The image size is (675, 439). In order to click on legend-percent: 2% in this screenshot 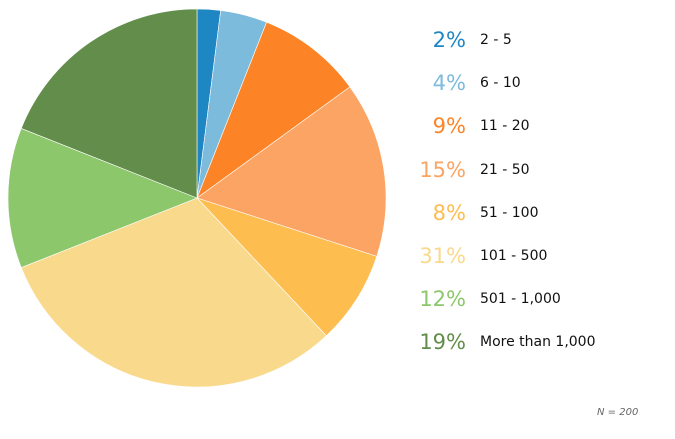, I will do `click(449, 40)`.